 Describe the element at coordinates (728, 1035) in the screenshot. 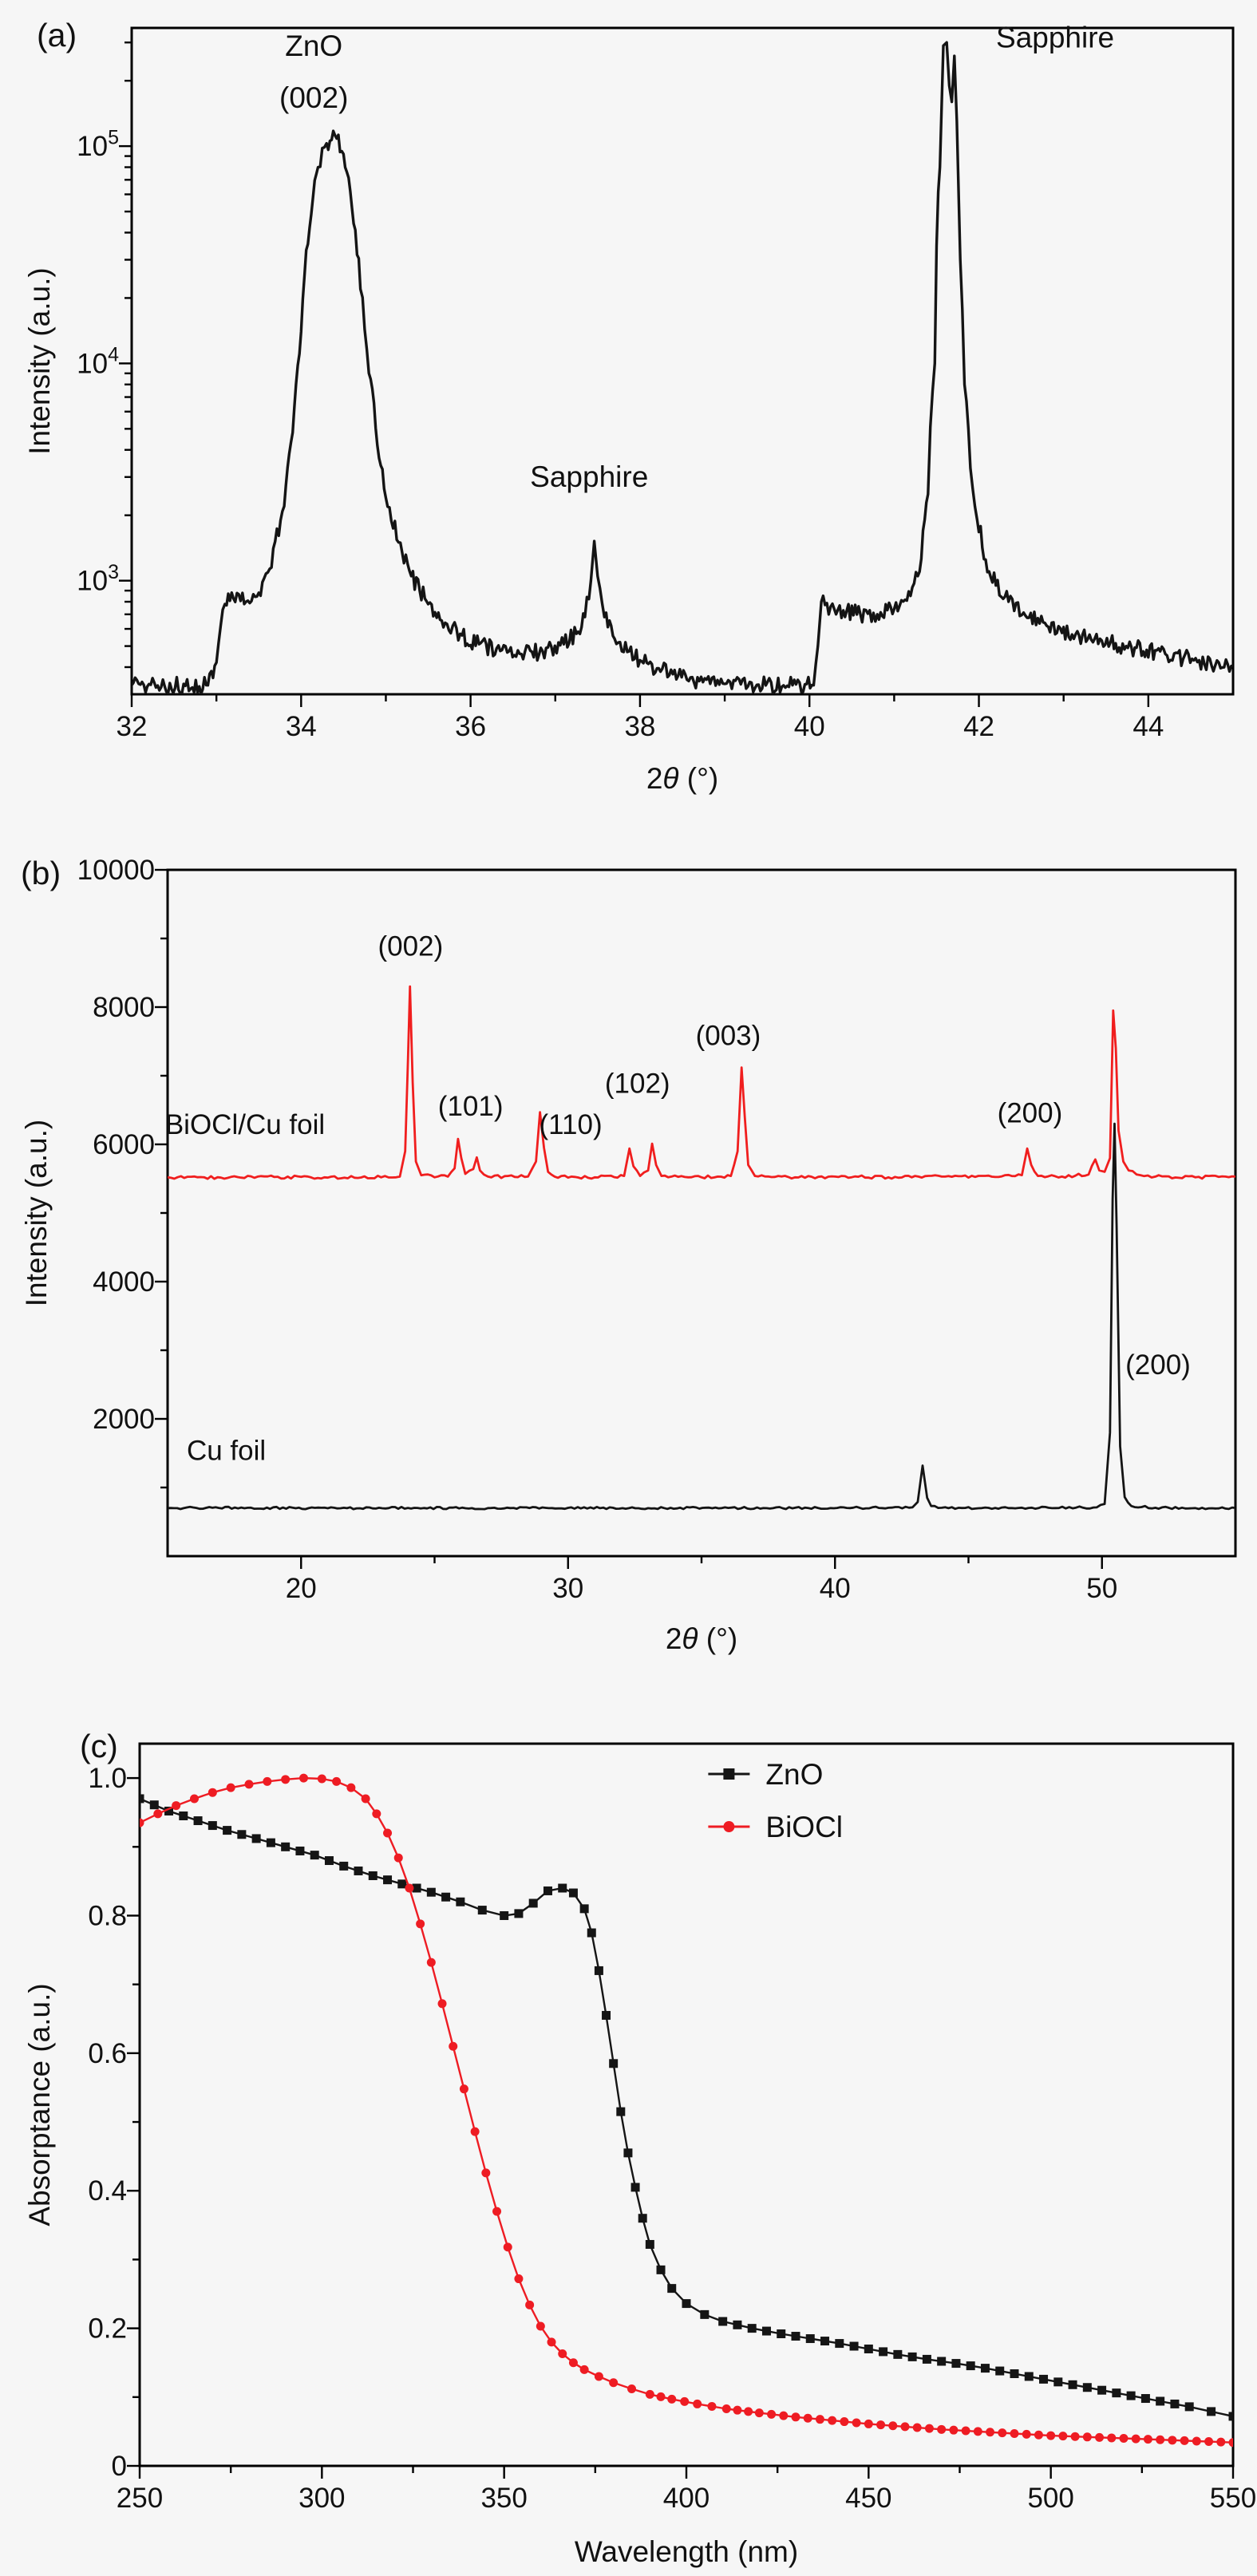

I see `annotation-003-4: (003)` at that location.